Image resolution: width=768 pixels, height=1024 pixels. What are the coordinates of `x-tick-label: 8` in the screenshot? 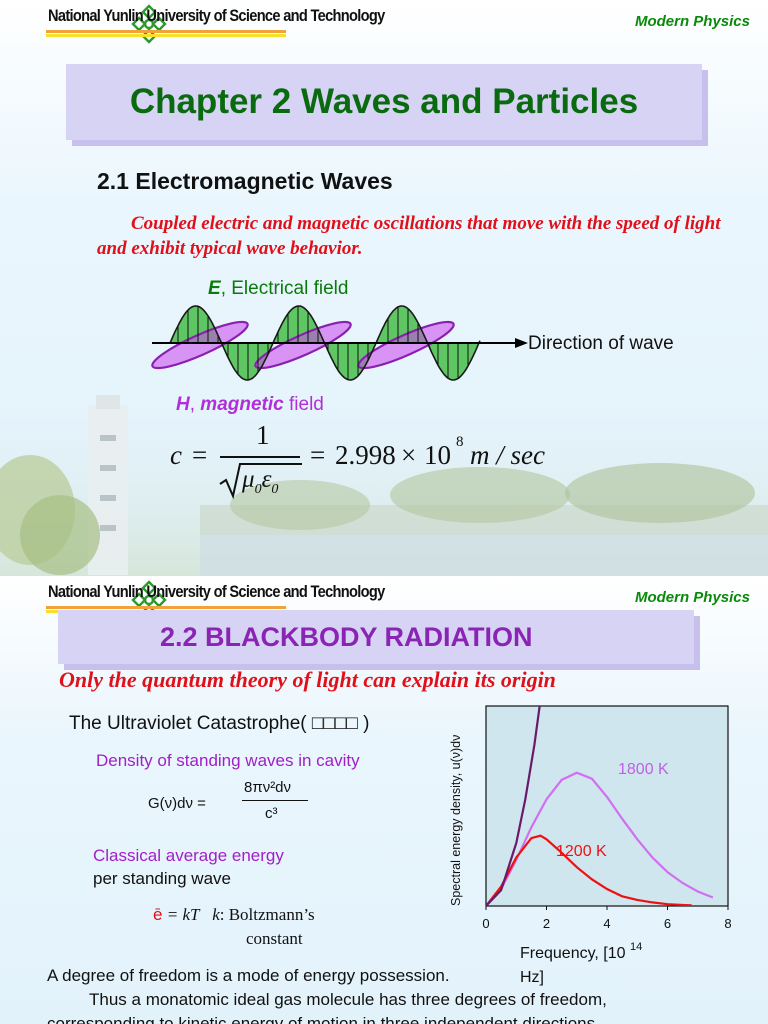 It's located at (727, 923).